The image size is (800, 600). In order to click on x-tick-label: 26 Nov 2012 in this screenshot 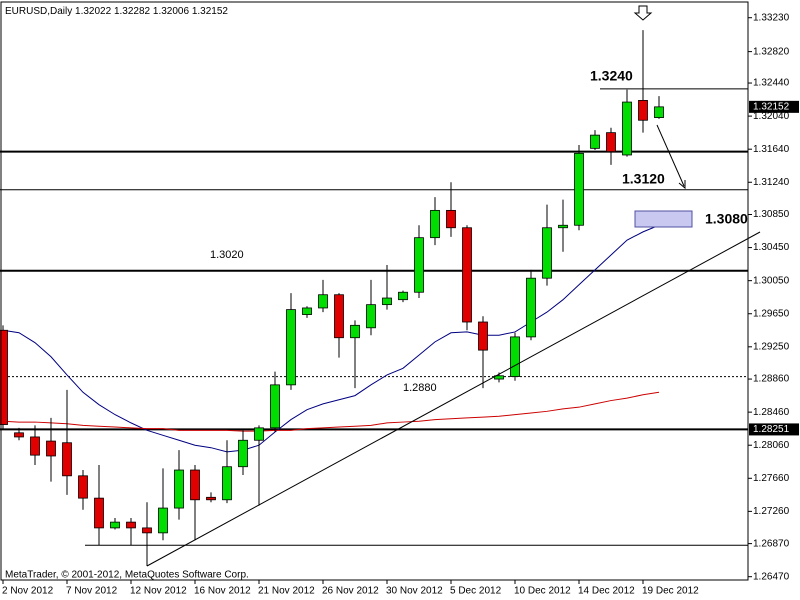, I will do `click(350, 591)`.